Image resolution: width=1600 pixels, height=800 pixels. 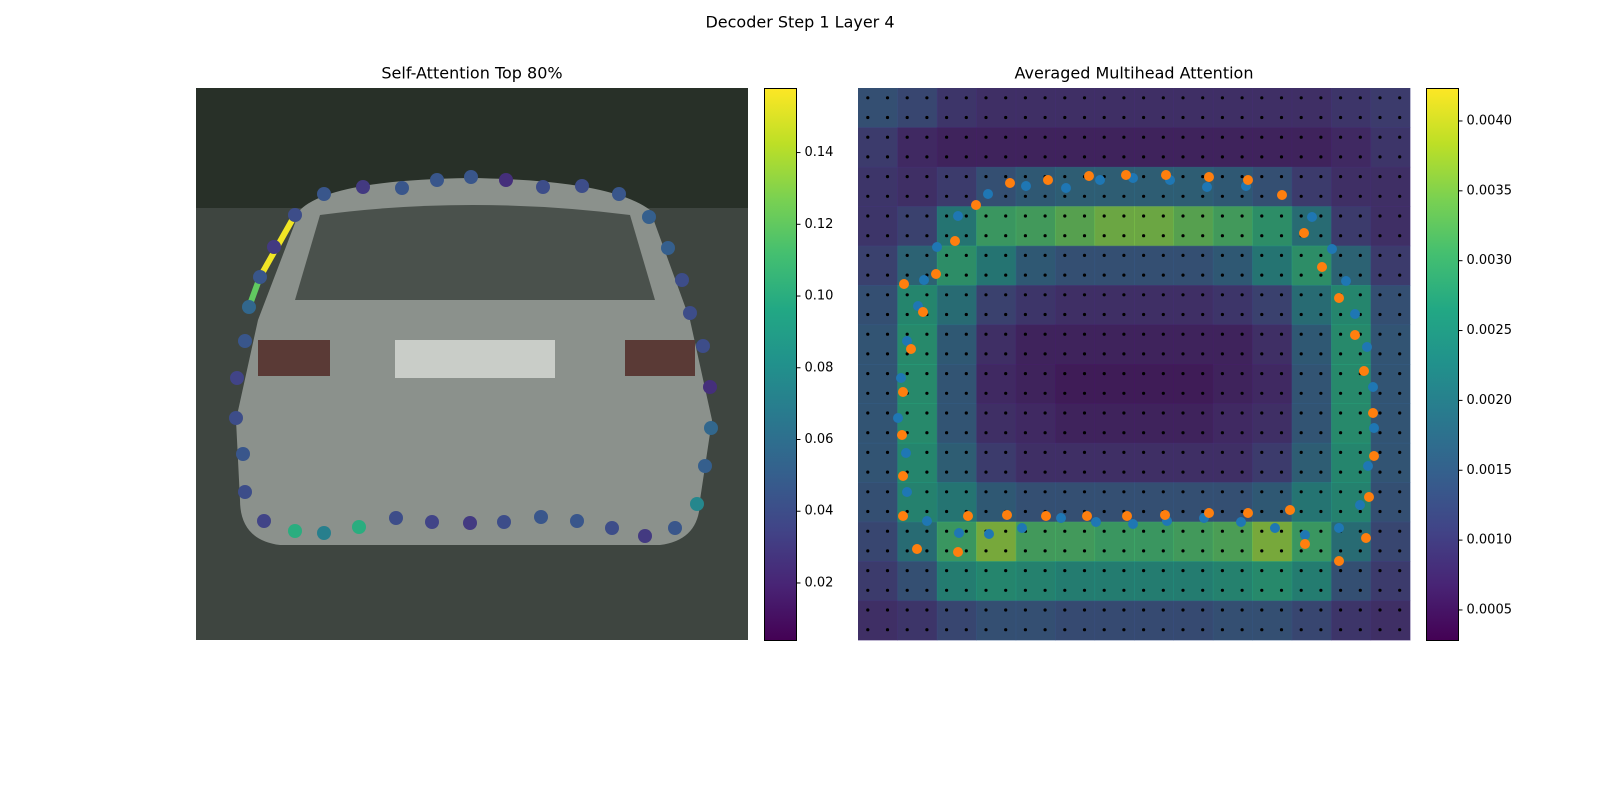 What do you see at coordinates (819, 582) in the screenshot?
I see `colorbar-tick-label: 0.02` at bounding box center [819, 582].